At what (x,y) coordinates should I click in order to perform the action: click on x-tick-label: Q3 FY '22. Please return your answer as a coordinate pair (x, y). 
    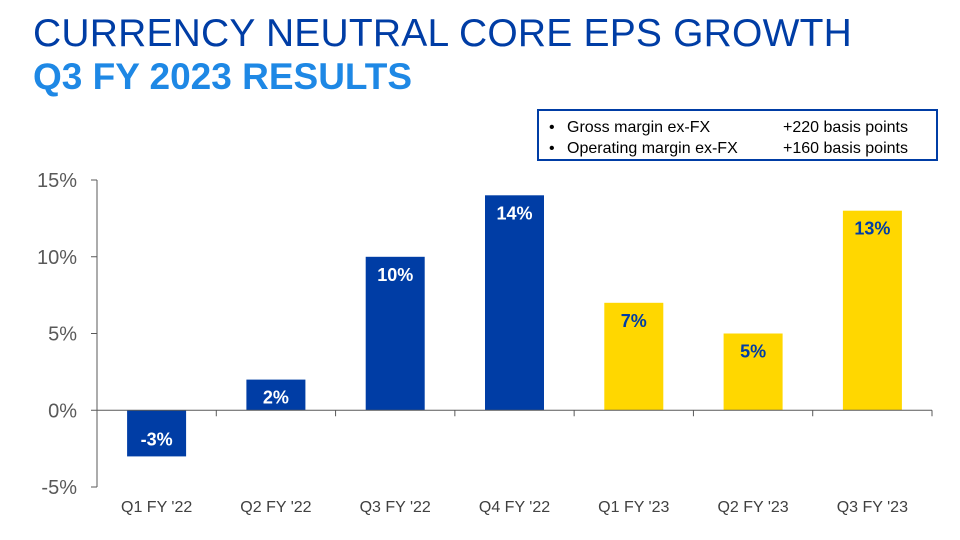
    Looking at the image, I should click on (395, 507).